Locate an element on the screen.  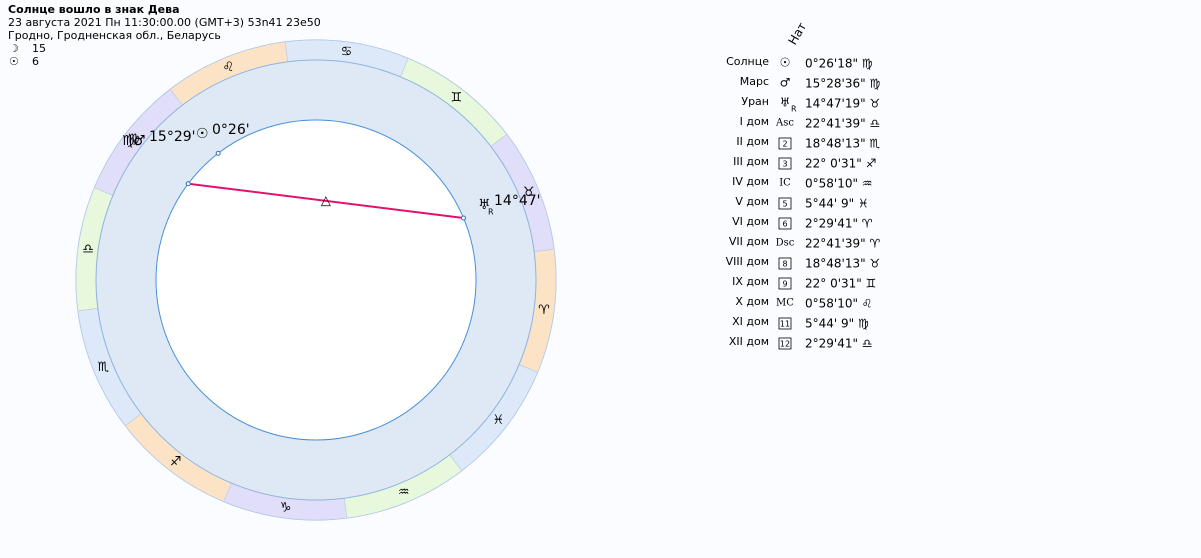
row-symbol: 9 is located at coordinates (784, 284).